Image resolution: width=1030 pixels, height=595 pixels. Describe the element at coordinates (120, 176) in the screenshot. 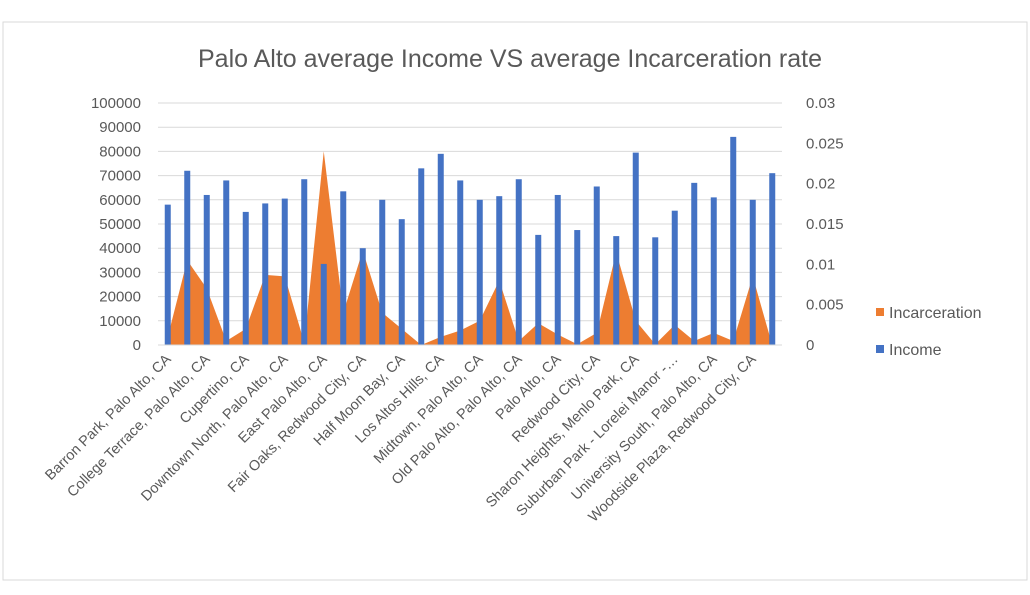

I see `y-tick-label: 70000` at that location.